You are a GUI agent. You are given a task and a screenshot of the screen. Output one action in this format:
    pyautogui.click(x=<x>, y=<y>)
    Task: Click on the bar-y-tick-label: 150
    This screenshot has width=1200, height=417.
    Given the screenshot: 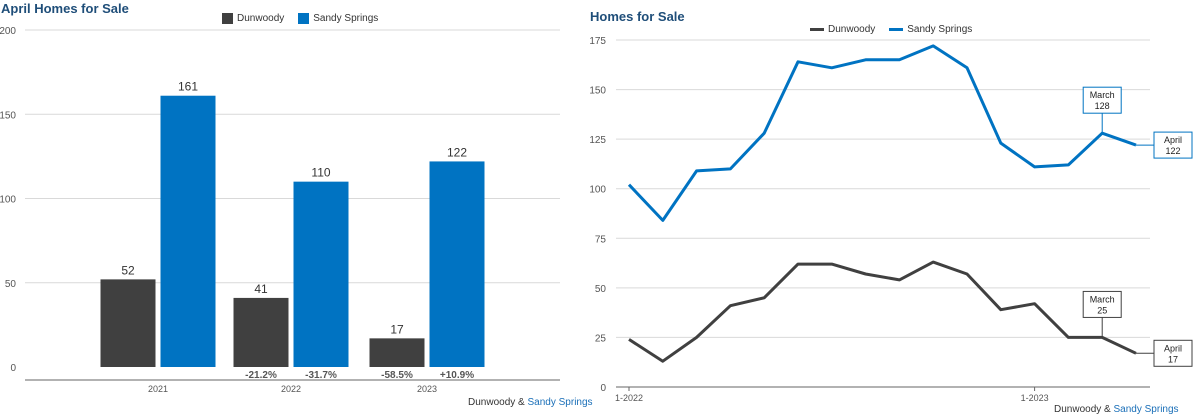 What is the action you would take?
    pyautogui.click(x=8, y=115)
    